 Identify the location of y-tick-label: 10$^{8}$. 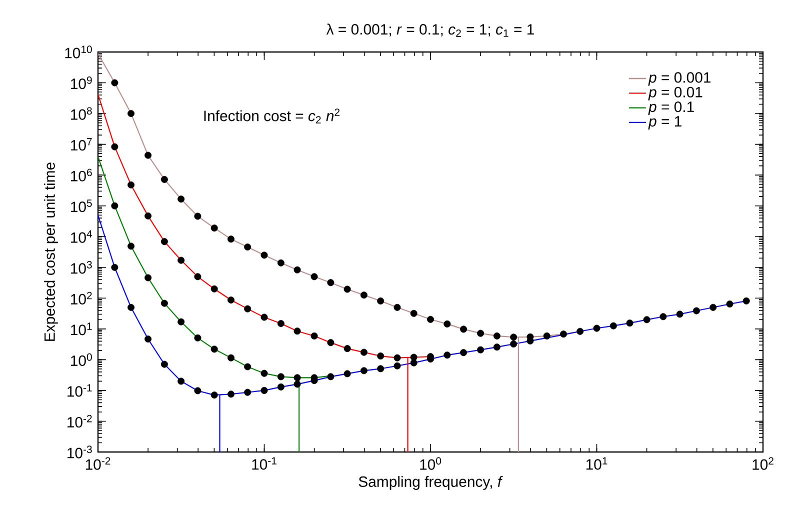
(81, 113).